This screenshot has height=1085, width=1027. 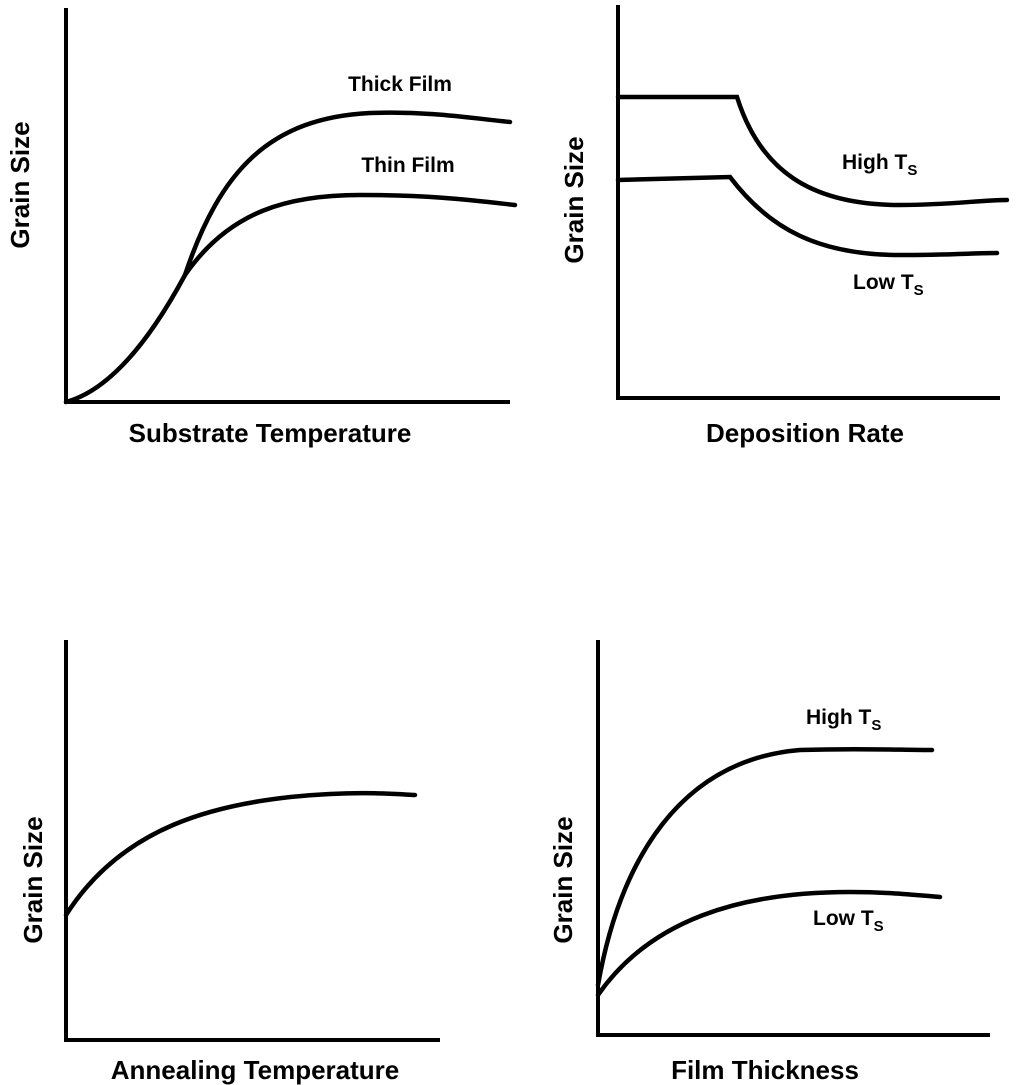 What do you see at coordinates (407, 165) in the screenshot?
I see `curve-label: Thin Film` at bounding box center [407, 165].